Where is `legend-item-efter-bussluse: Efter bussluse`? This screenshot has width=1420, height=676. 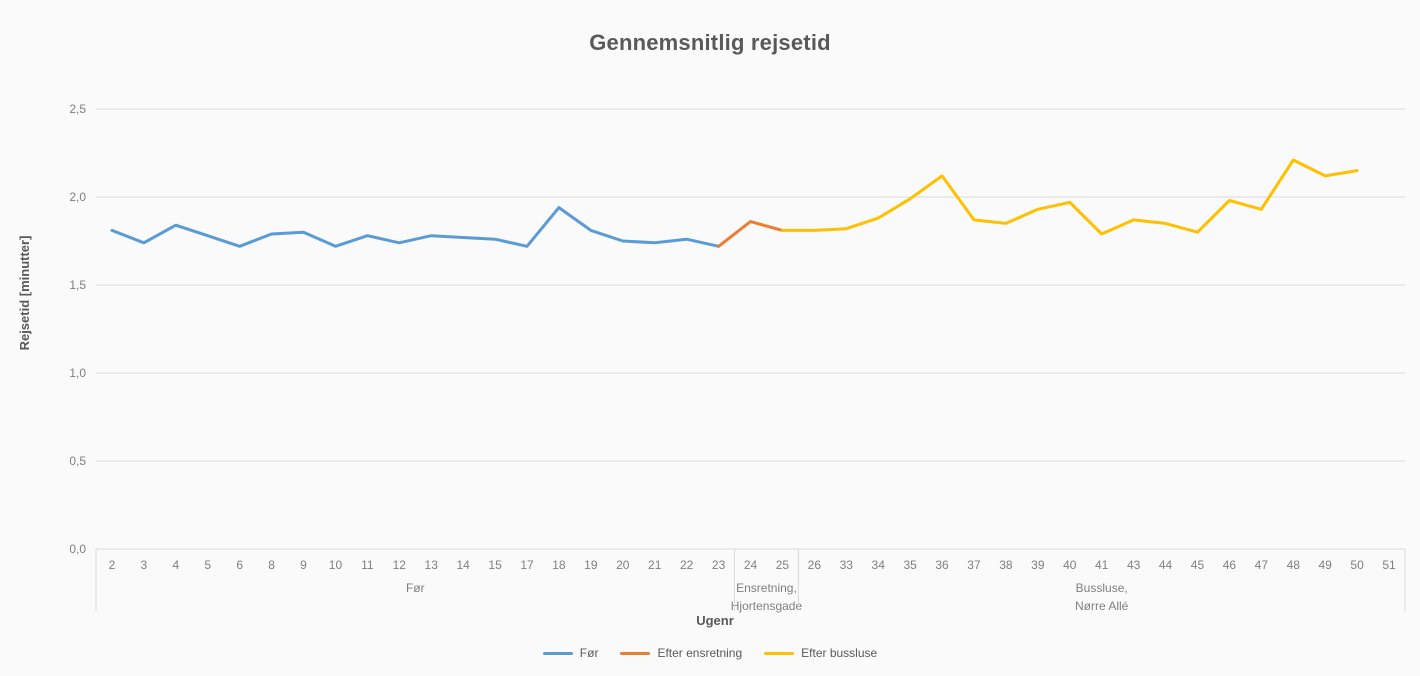
legend-item-efter-bussluse: Efter bussluse is located at coordinates (820, 653).